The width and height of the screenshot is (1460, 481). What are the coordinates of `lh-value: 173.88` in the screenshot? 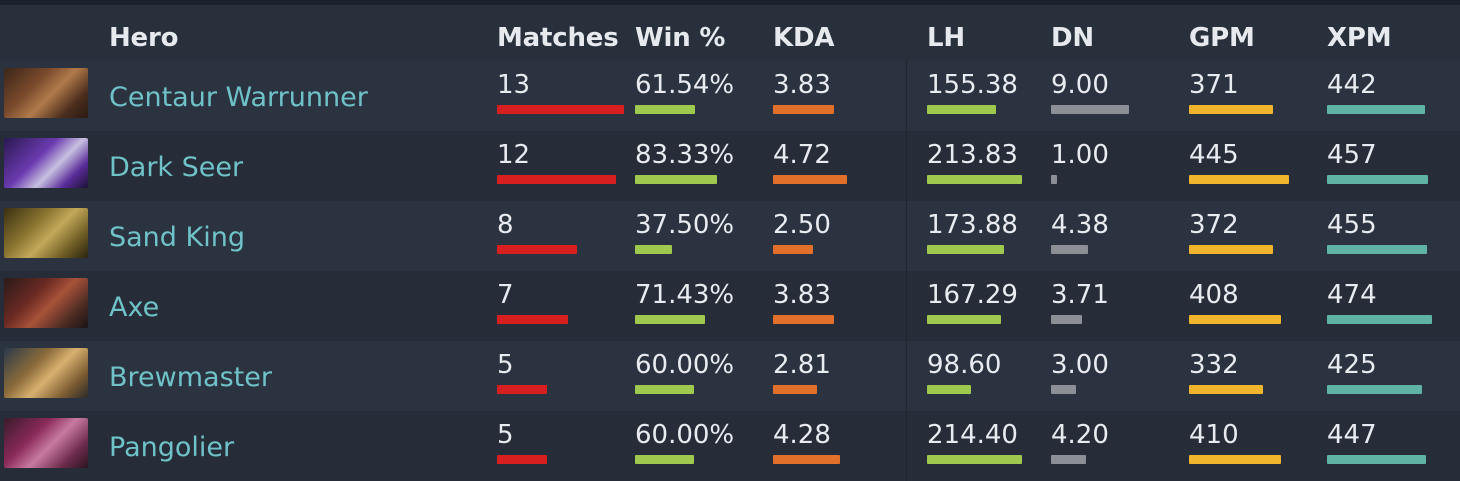 It's located at (972, 225).